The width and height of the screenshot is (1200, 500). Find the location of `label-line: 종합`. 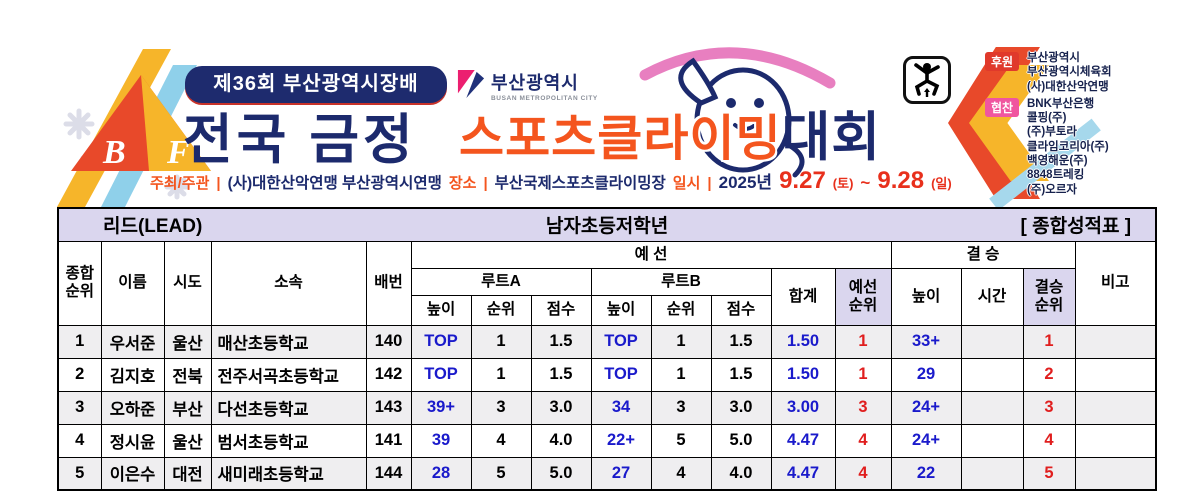

label-line: 종합 is located at coordinates (80, 274).